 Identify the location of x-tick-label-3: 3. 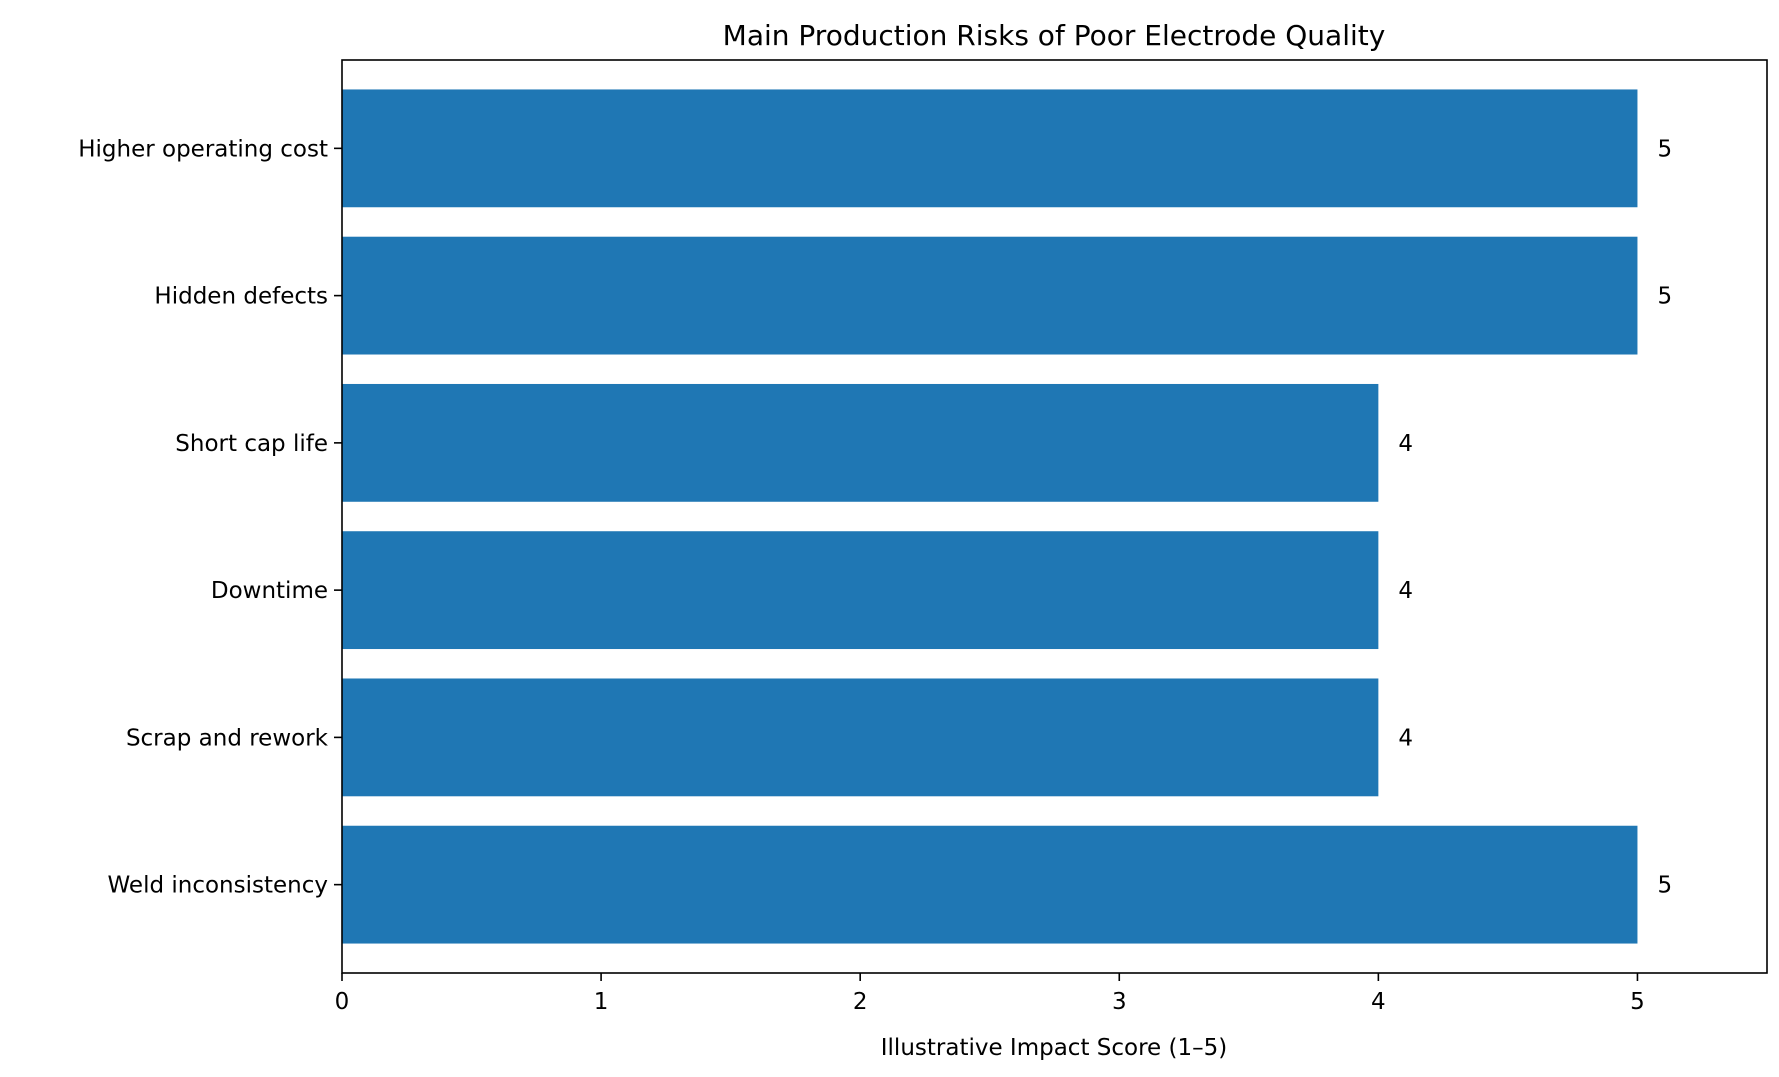
(1119, 1002).